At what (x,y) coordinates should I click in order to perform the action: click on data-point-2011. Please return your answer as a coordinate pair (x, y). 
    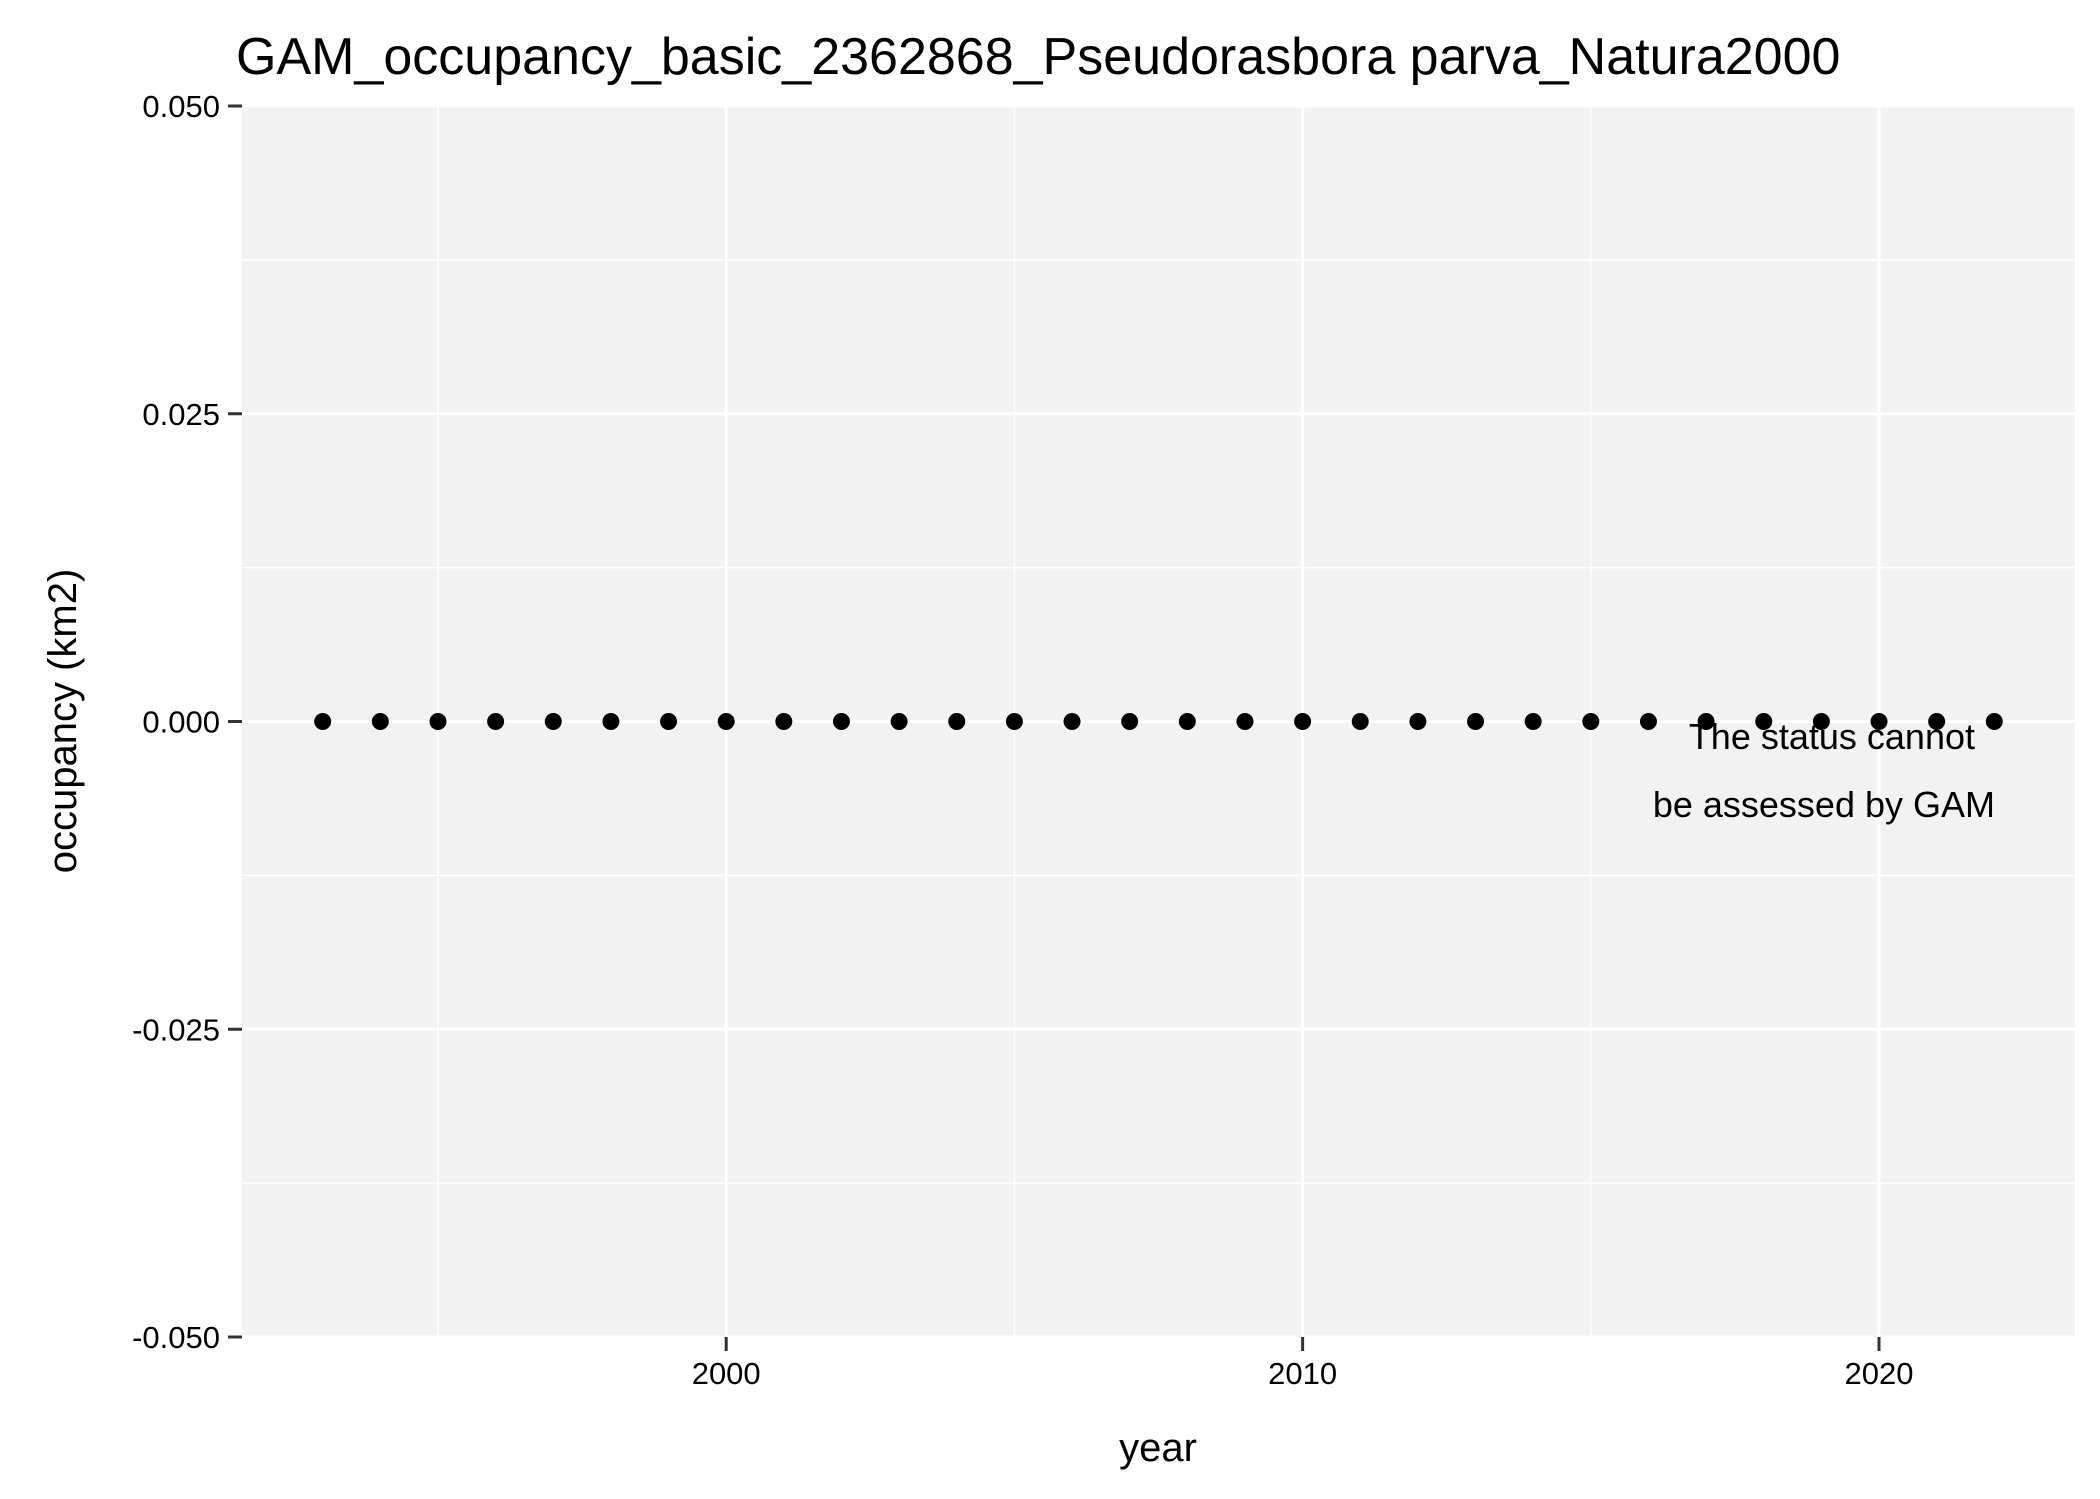
    Looking at the image, I should click on (1360, 721).